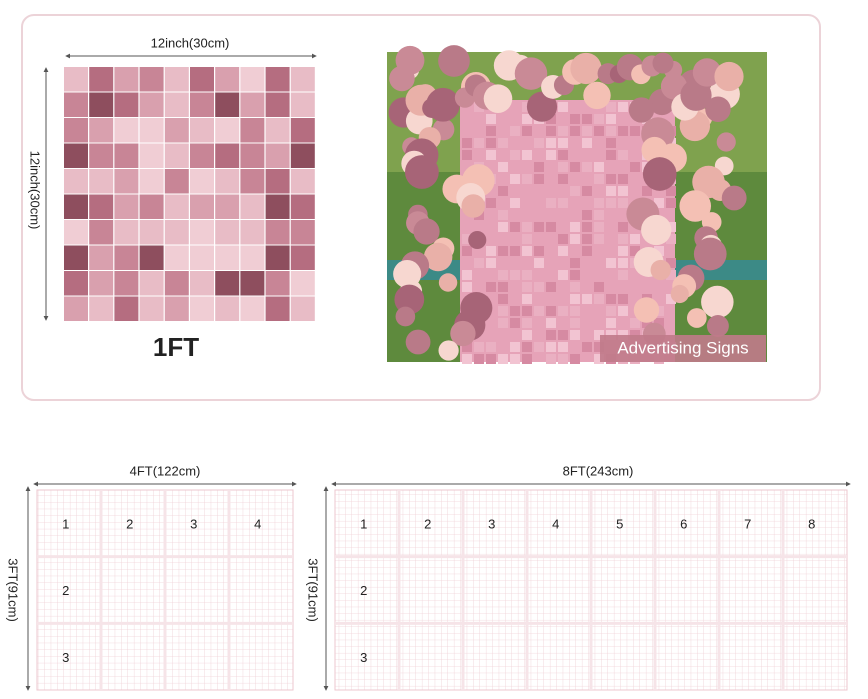 This screenshot has height=699, width=868. What do you see at coordinates (363, 590) in the screenshot?
I see `panel-number: 2` at bounding box center [363, 590].